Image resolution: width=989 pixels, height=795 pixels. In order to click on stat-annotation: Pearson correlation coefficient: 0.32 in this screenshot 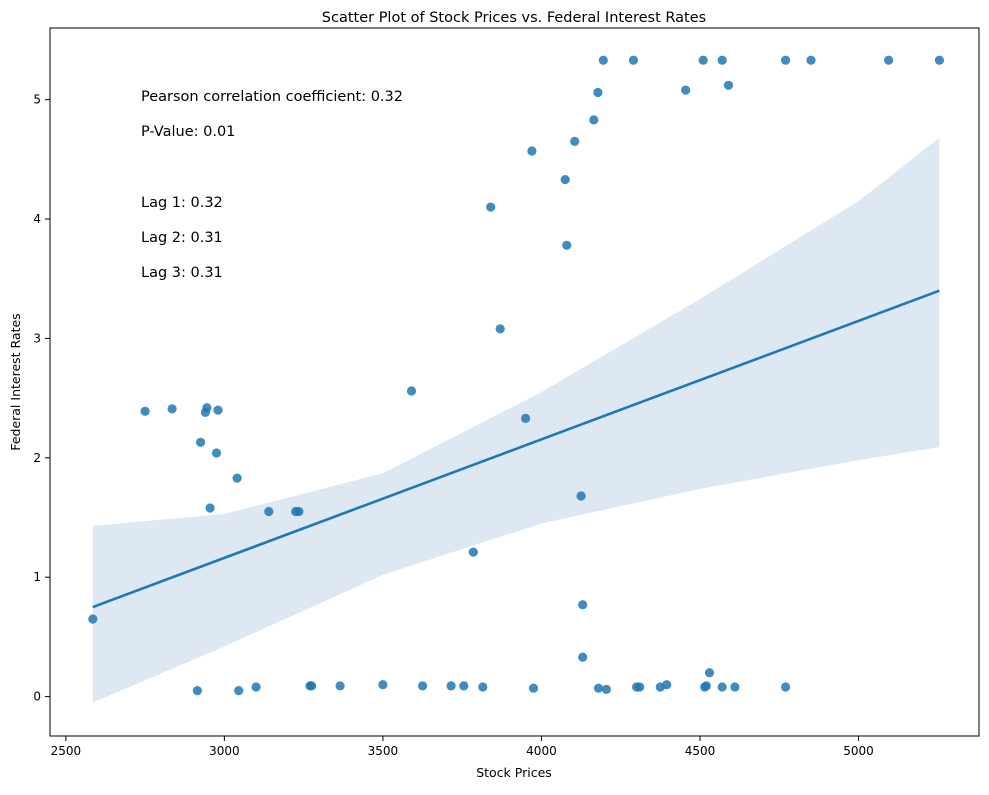, I will do `click(272, 97)`.